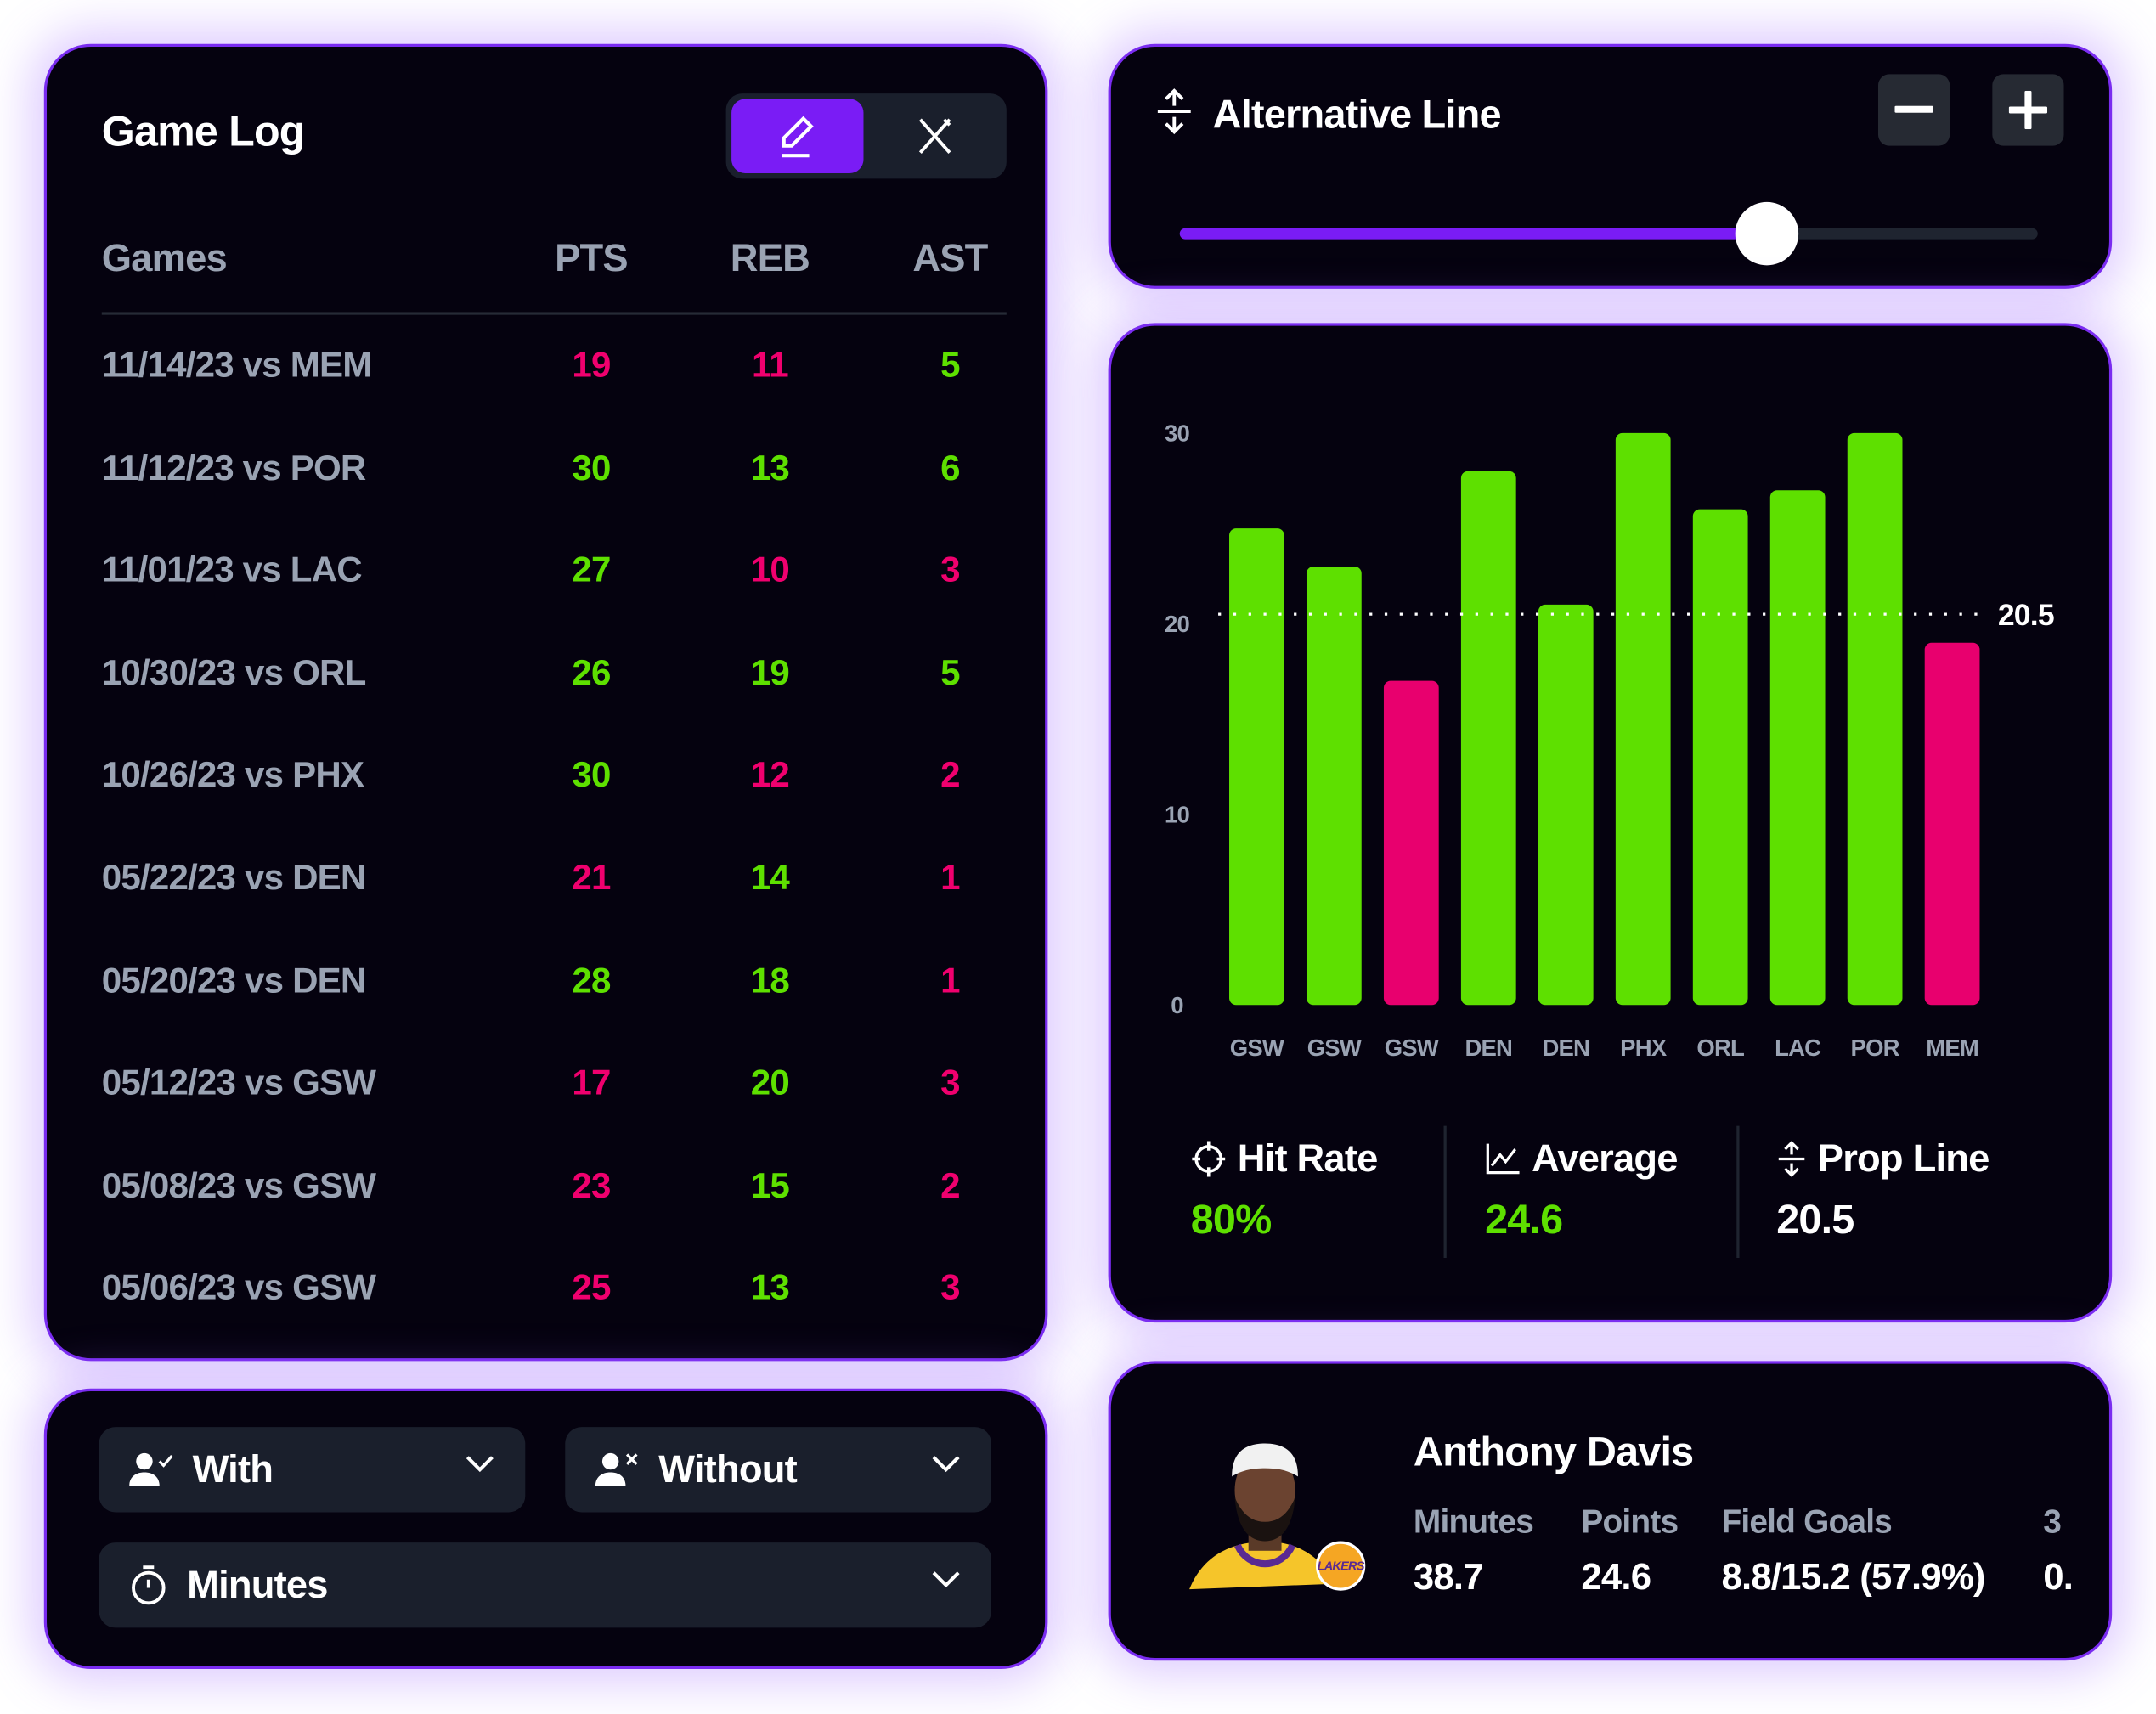  What do you see at coordinates (1177, 624) in the screenshot?
I see `y-tick-label: 20` at bounding box center [1177, 624].